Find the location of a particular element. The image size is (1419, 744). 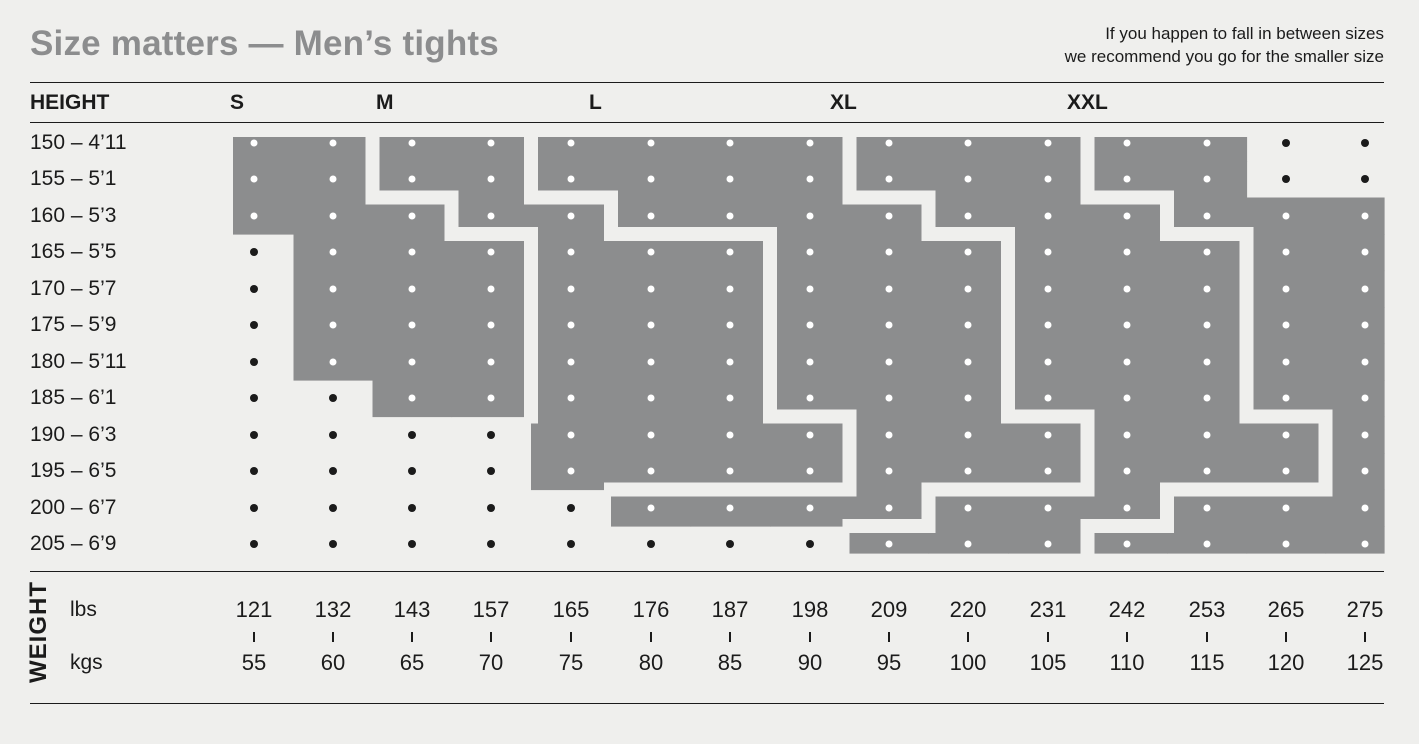

height-label: 160 – 5’3 is located at coordinates (73, 215).